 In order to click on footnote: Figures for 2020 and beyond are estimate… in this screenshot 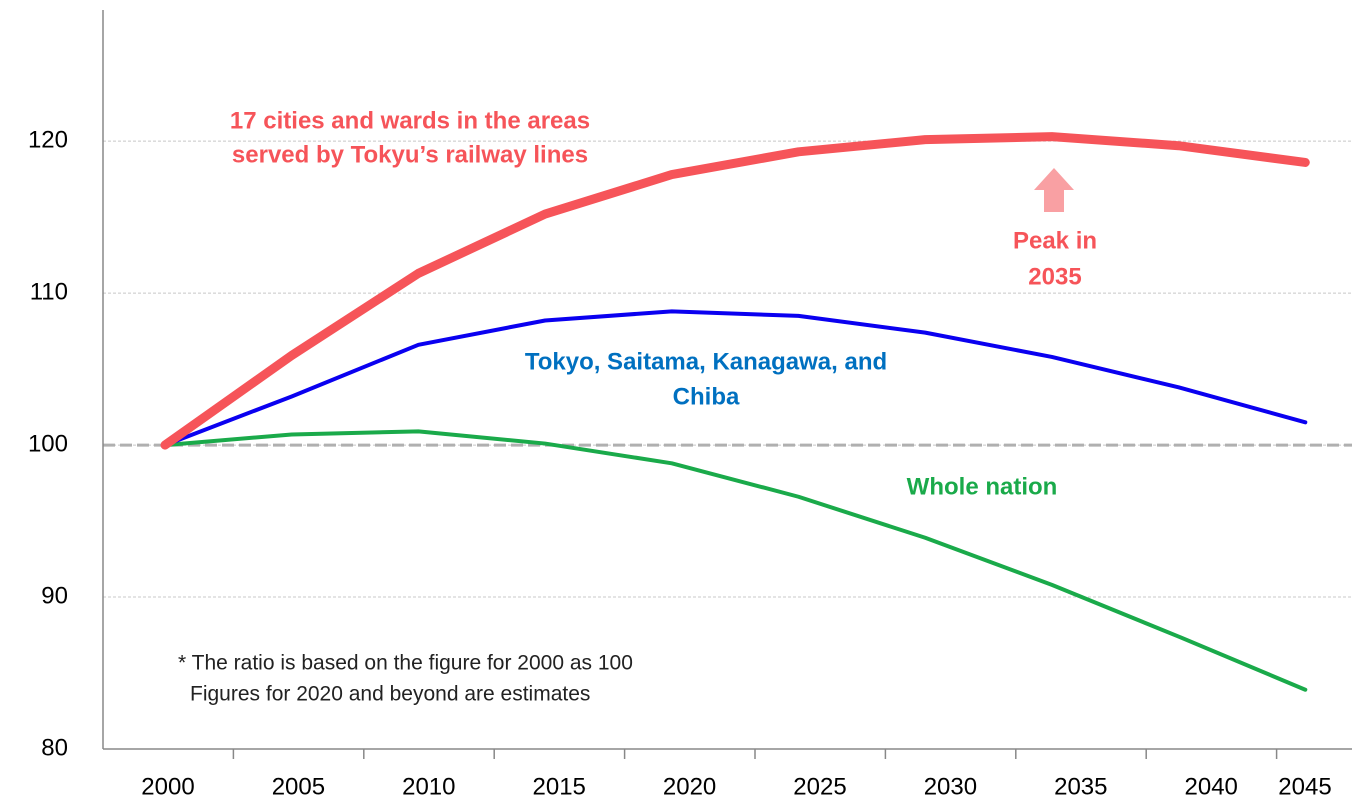, I will do `click(390, 694)`.